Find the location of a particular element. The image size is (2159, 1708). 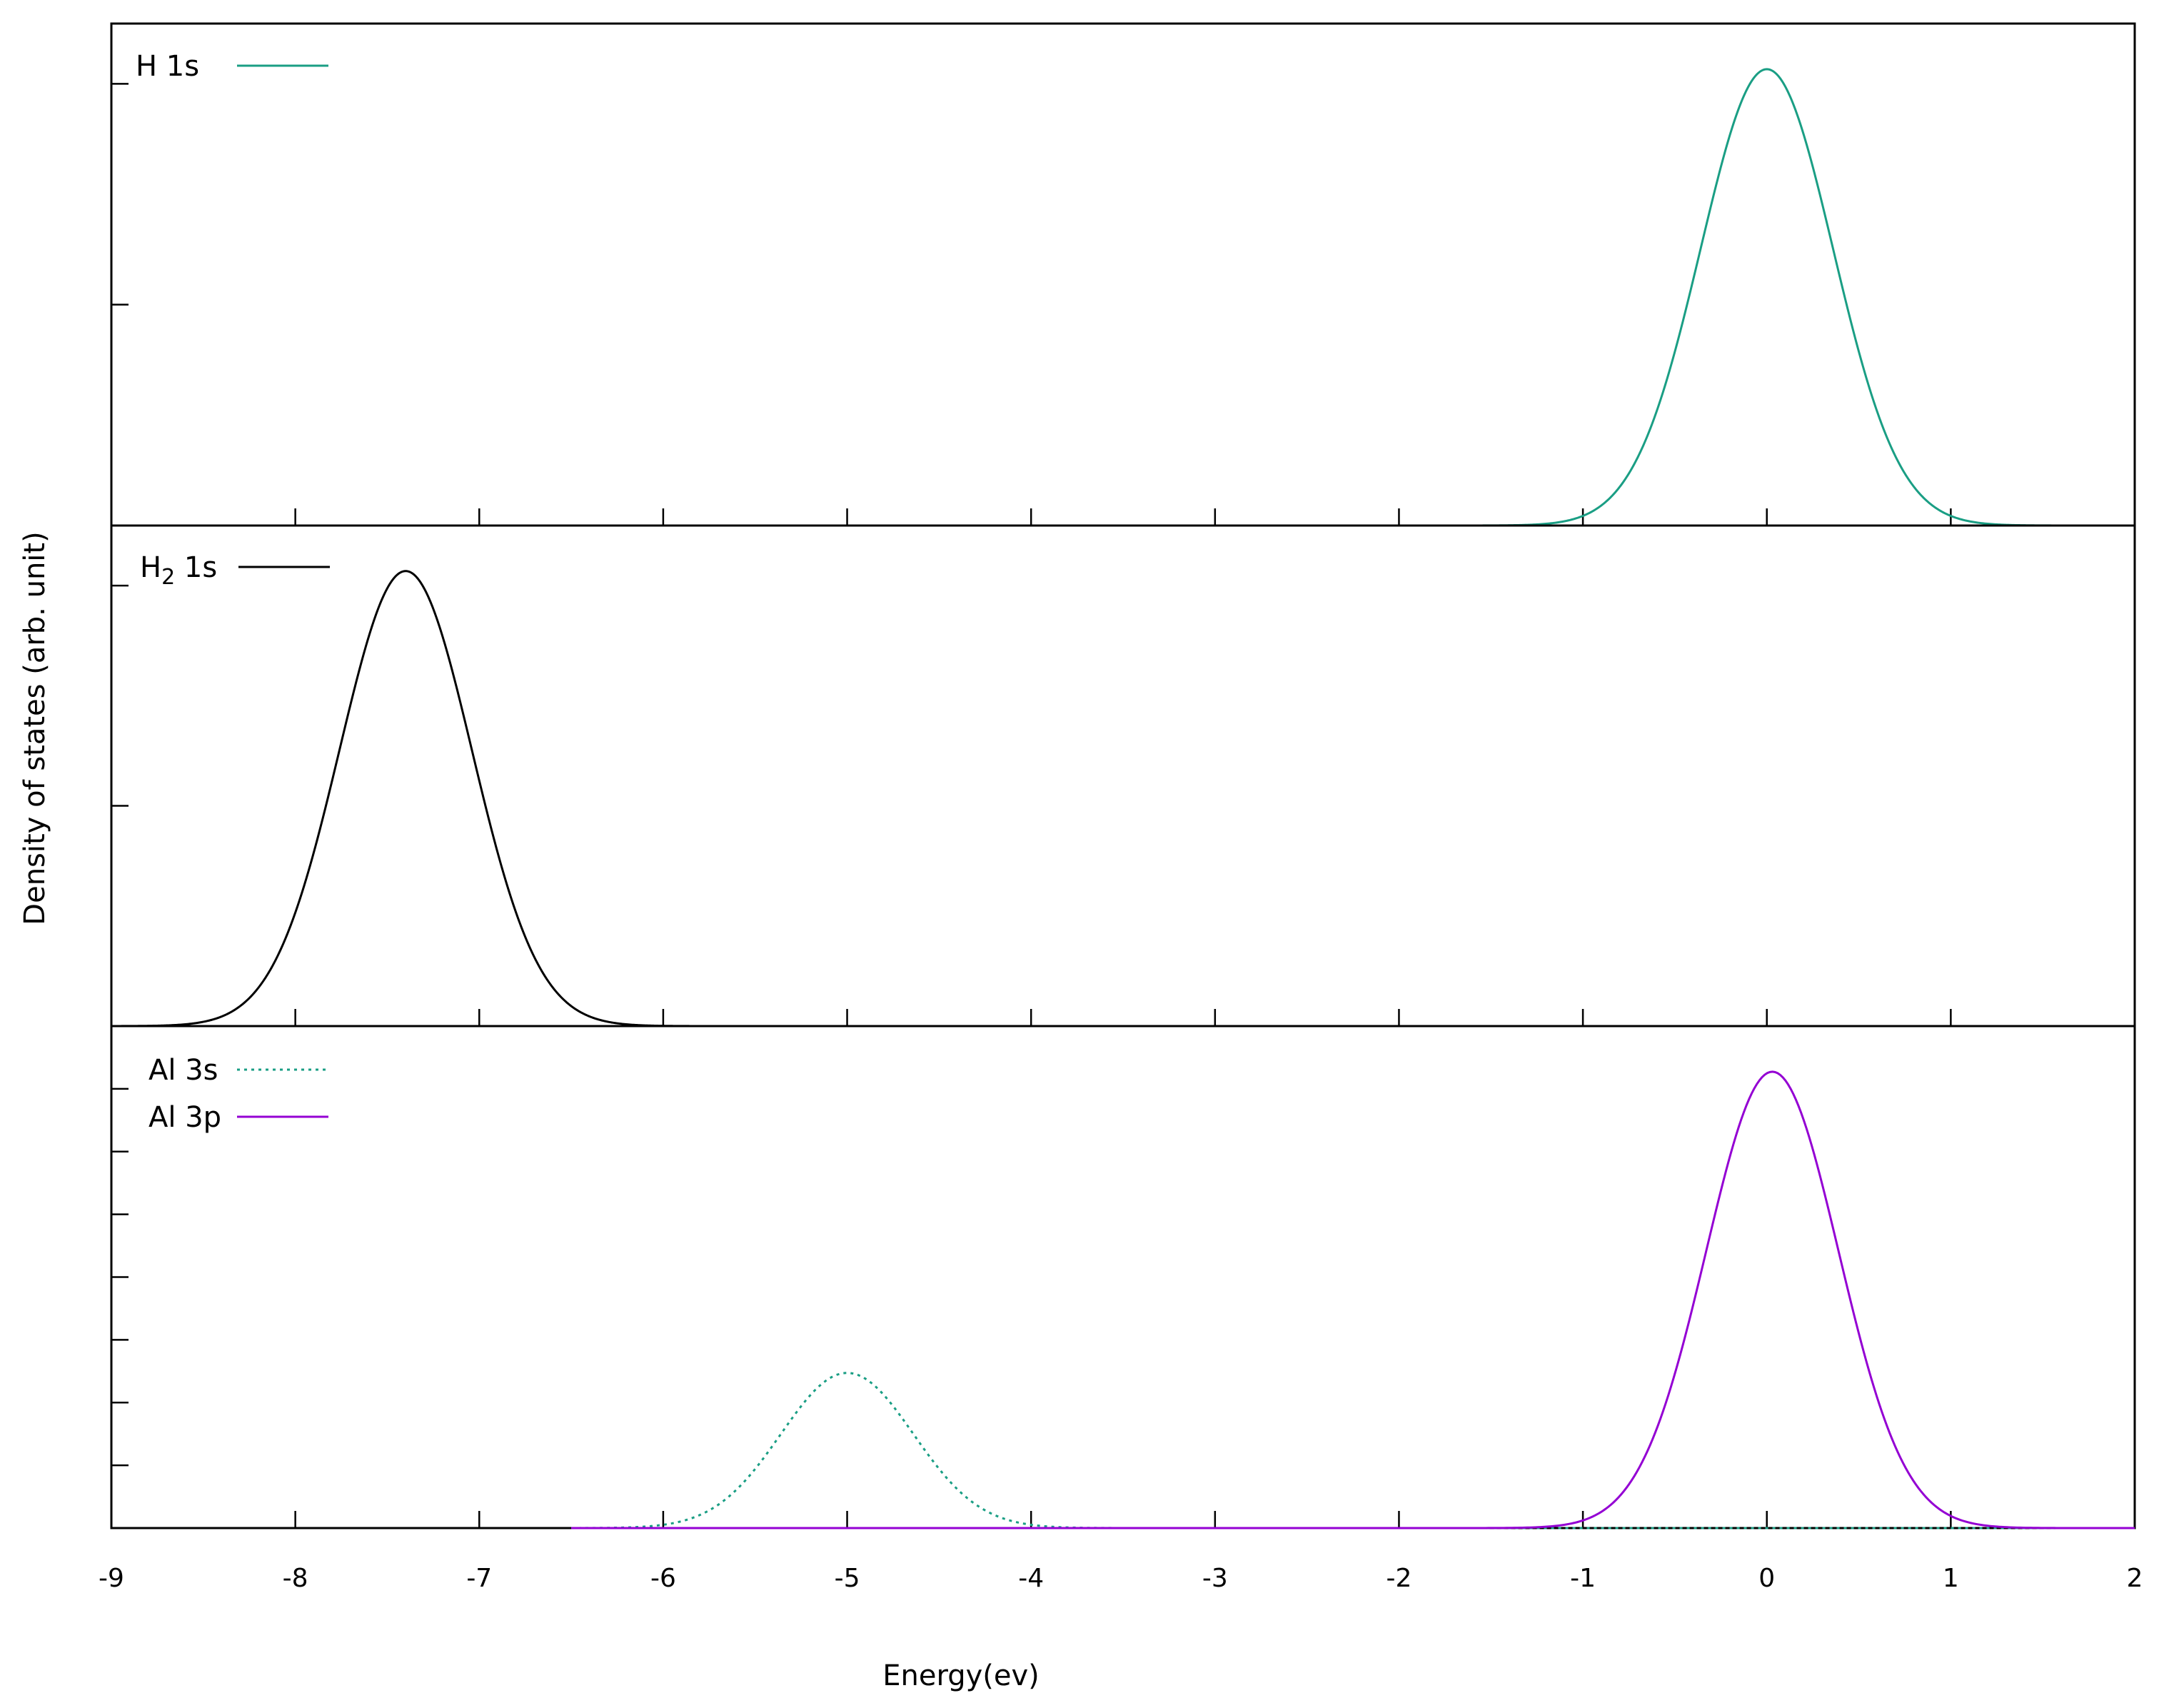

x-tick-label: -1 is located at coordinates (1583, 1578).